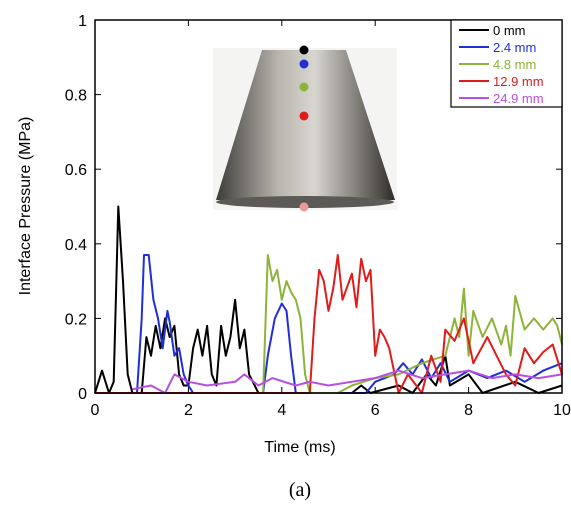  What do you see at coordinates (299, 447) in the screenshot?
I see `x-axis-label: Time (ms)` at bounding box center [299, 447].